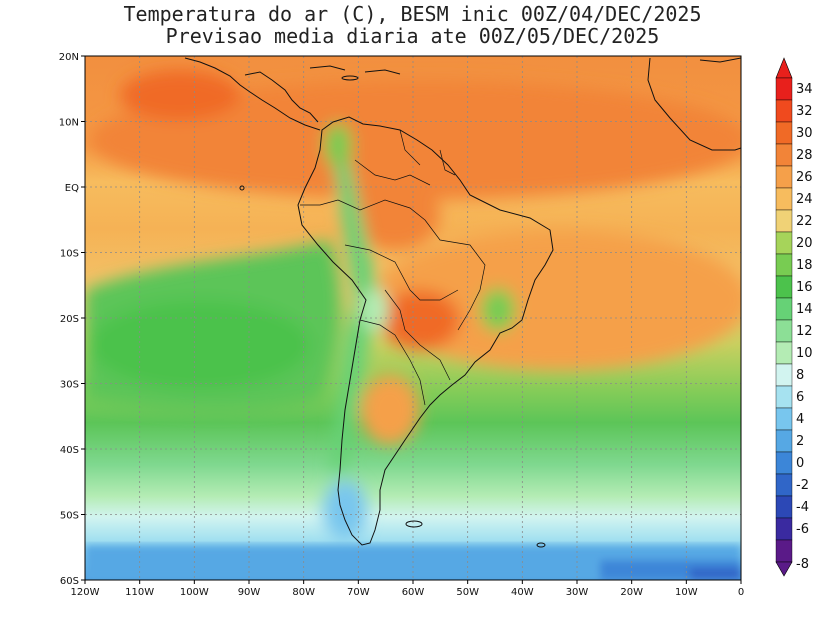 This screenshot has width=825, height=637. I want to click on colorbar-label: -4, so click(802, 507).